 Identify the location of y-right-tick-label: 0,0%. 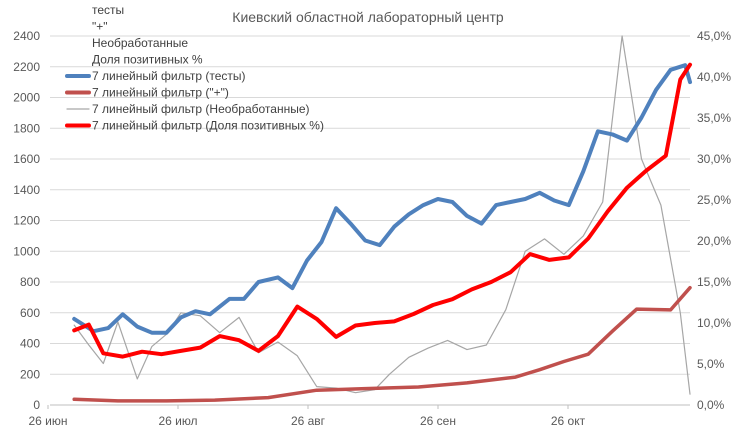
(711, 405).